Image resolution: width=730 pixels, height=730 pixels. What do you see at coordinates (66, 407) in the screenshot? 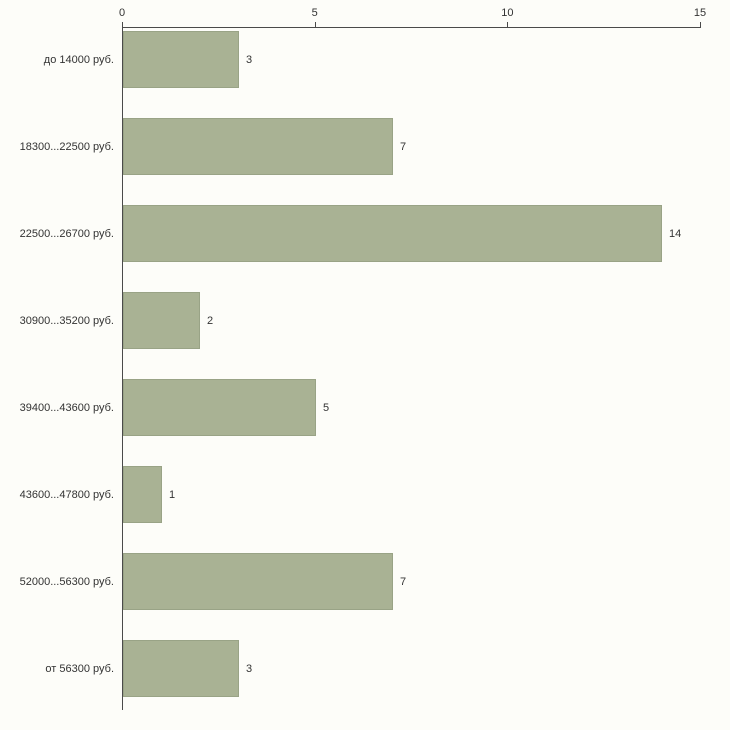
I see `category-label: 39400...43600 руб.` at bounding box center [66, 407].